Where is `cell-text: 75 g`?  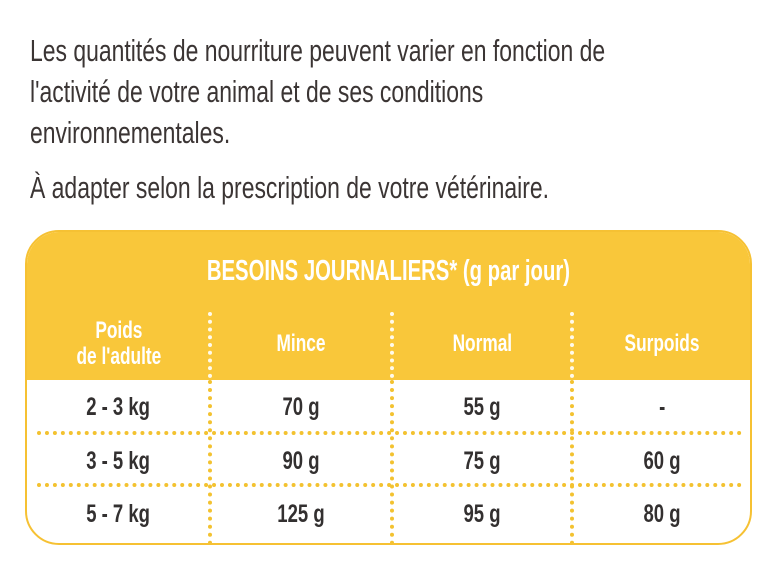 cell-text: 75 g is located at coordinates (482, 460).